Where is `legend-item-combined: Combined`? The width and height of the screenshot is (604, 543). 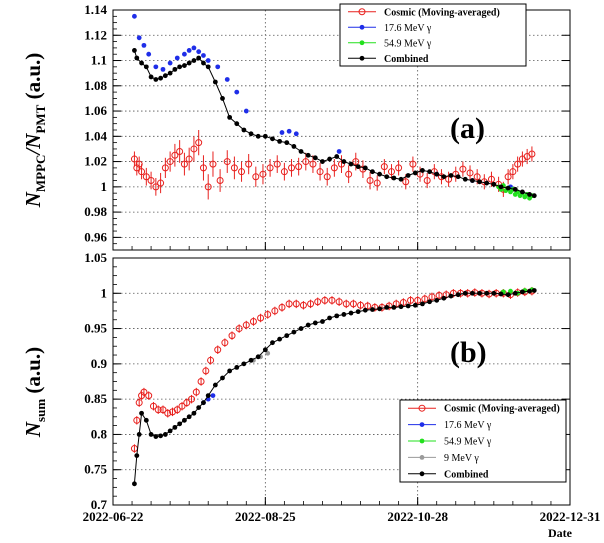 legend-item-combined: Combined is located at coordinates (388, 59).